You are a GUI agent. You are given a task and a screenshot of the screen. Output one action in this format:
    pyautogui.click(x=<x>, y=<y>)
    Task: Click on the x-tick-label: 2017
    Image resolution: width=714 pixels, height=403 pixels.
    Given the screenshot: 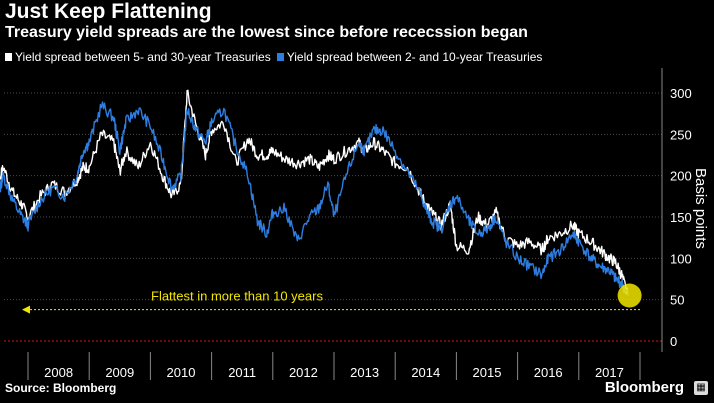 What is the action you would take?
    pyautogui.click(x=609, y=372)
    